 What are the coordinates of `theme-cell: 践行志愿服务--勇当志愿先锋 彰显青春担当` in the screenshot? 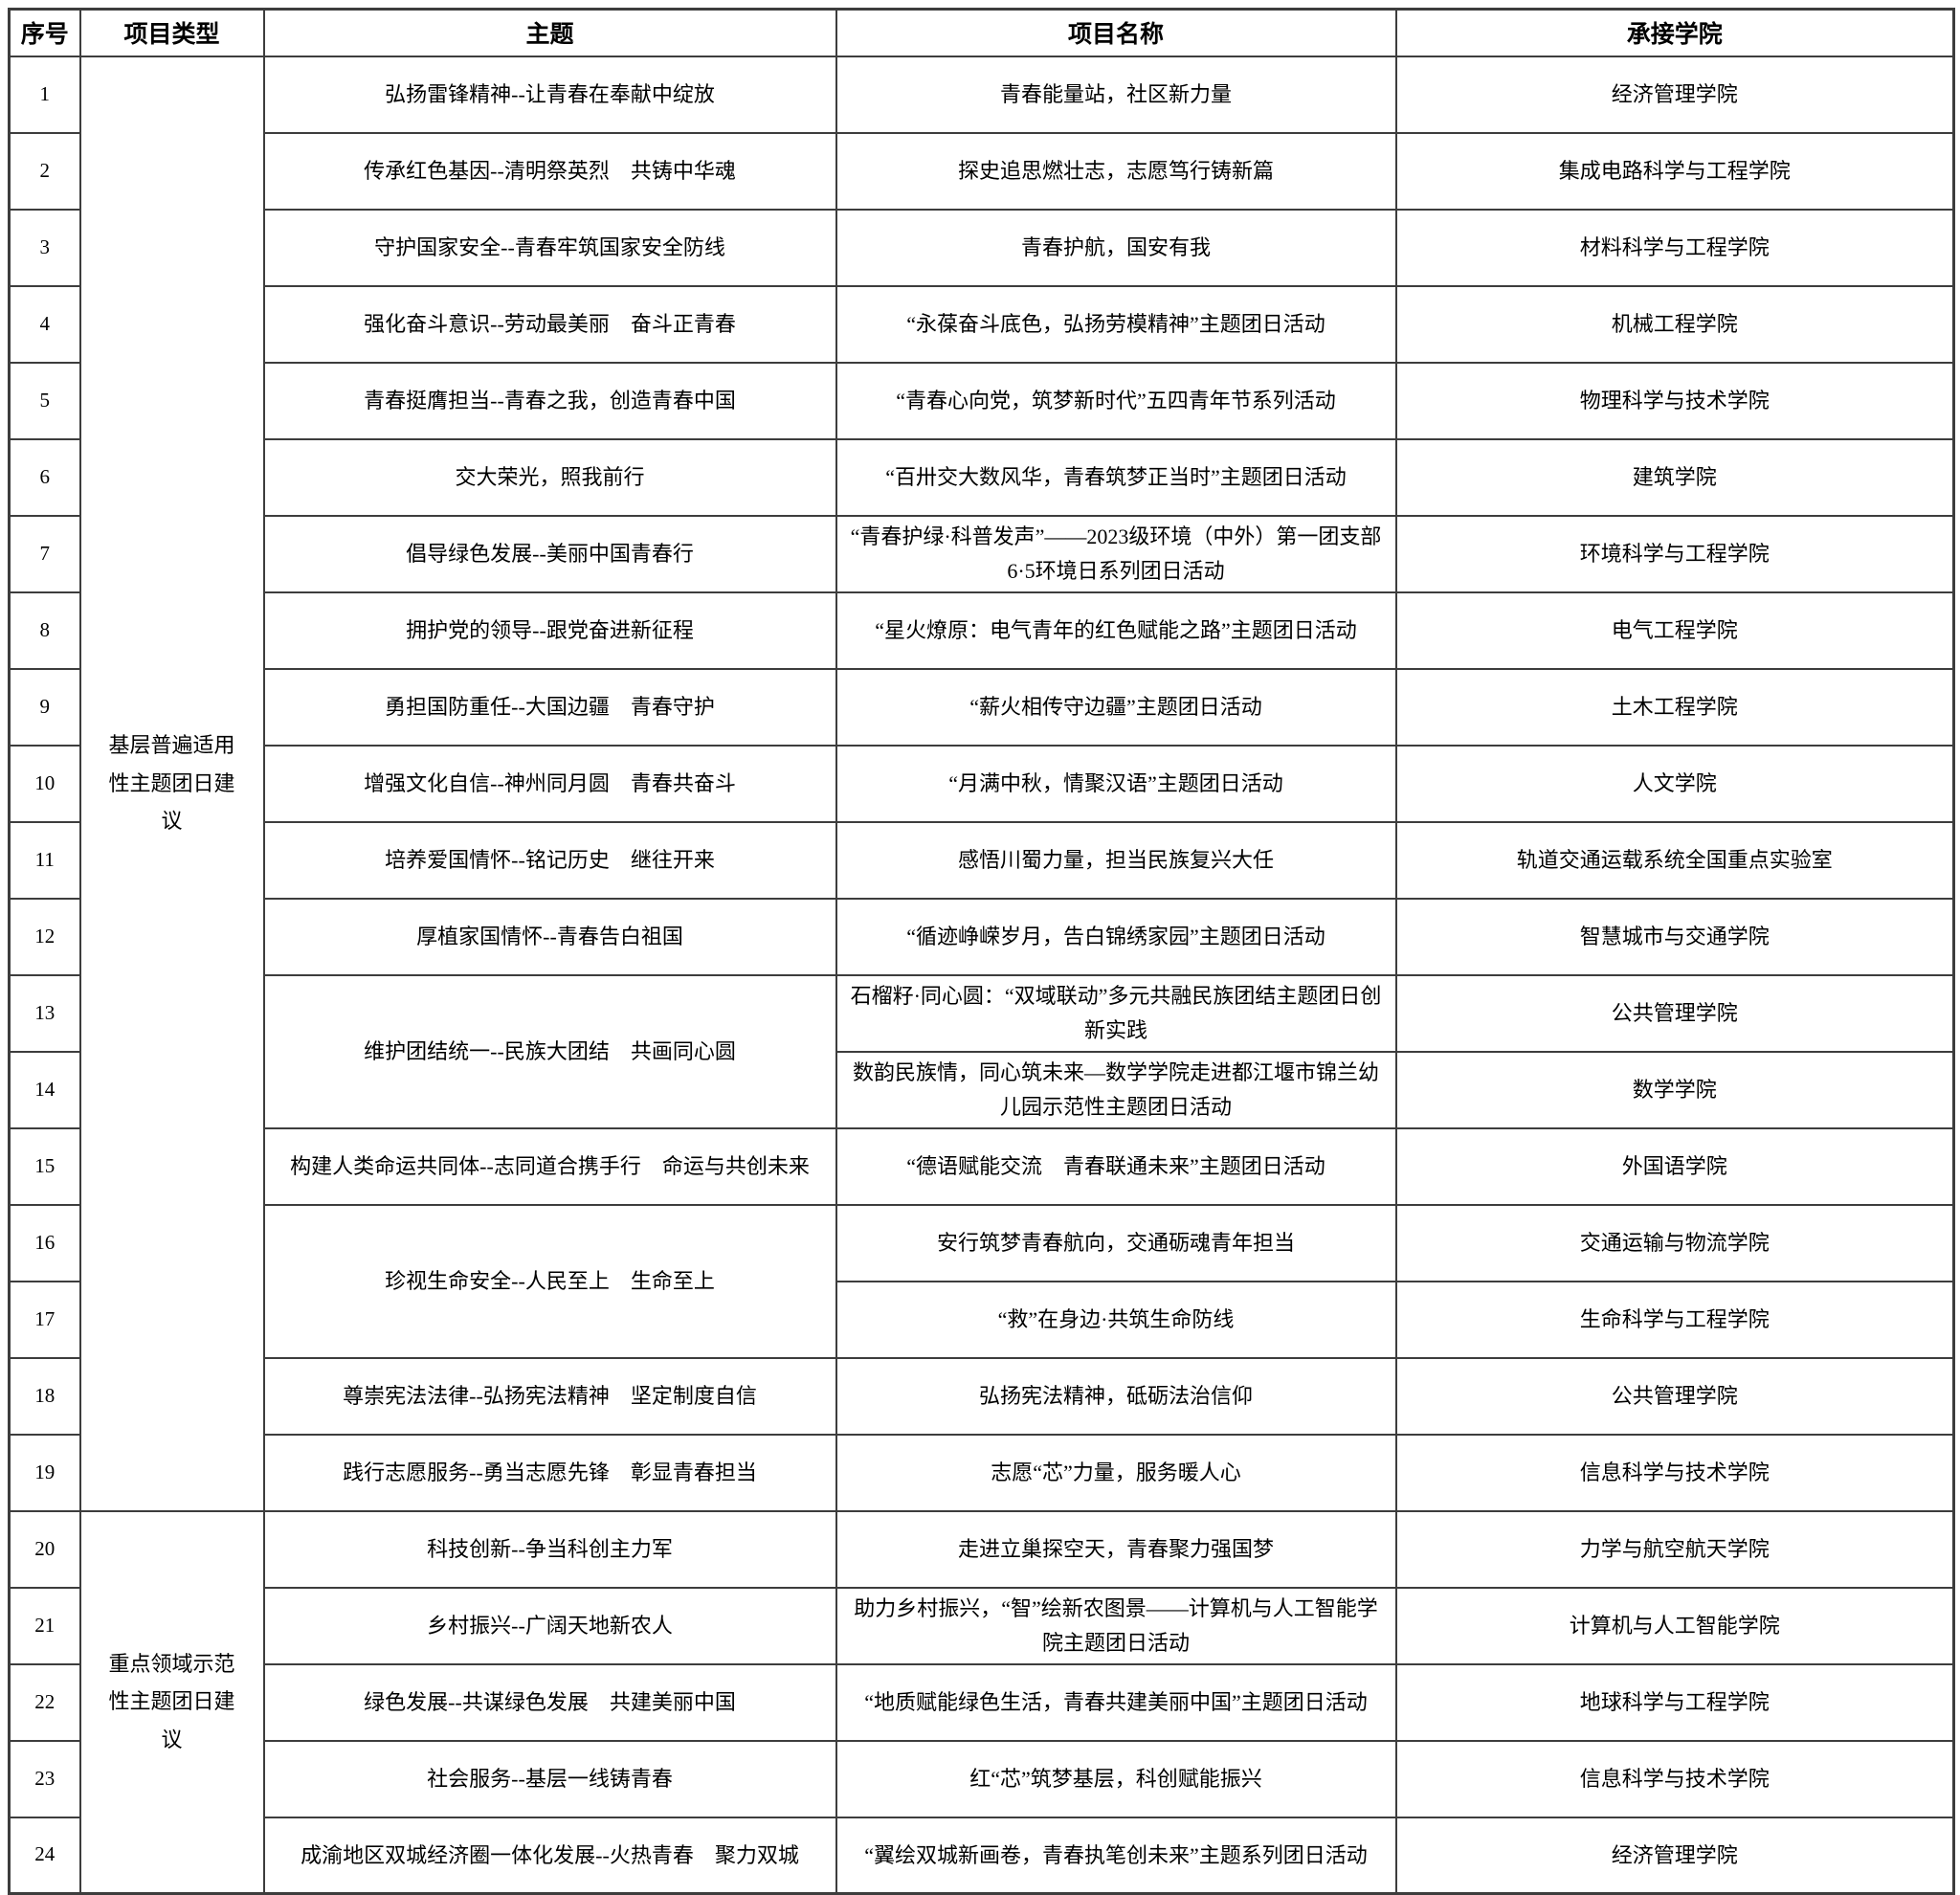 It's located at (549, 1472).